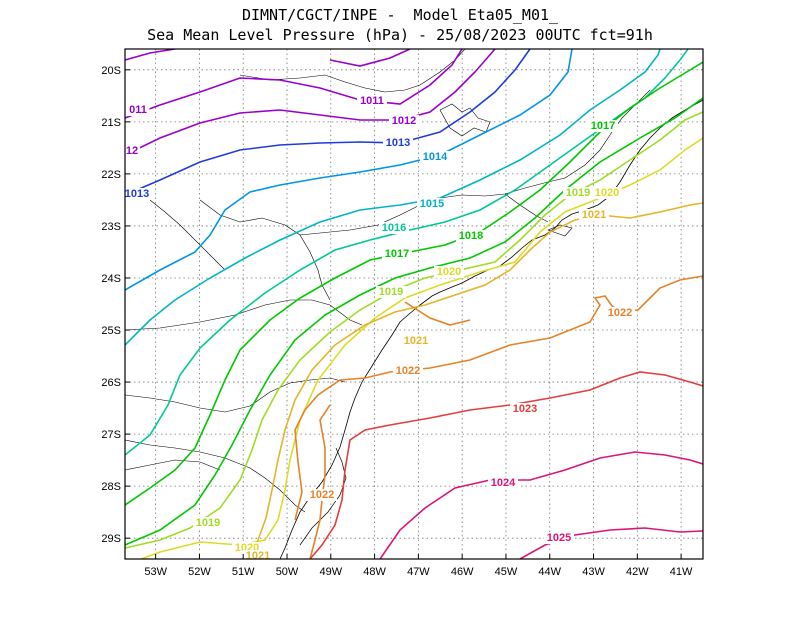  I want to click on contour-label: 1024, so click(503, 483).